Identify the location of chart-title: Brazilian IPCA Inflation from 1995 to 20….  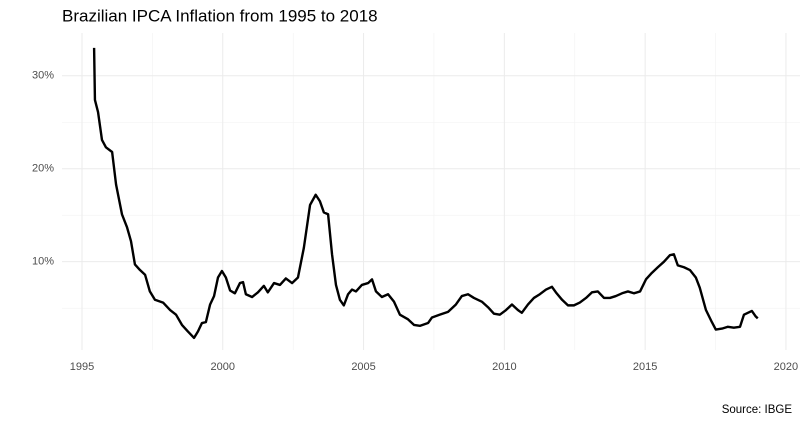
(220, 15).